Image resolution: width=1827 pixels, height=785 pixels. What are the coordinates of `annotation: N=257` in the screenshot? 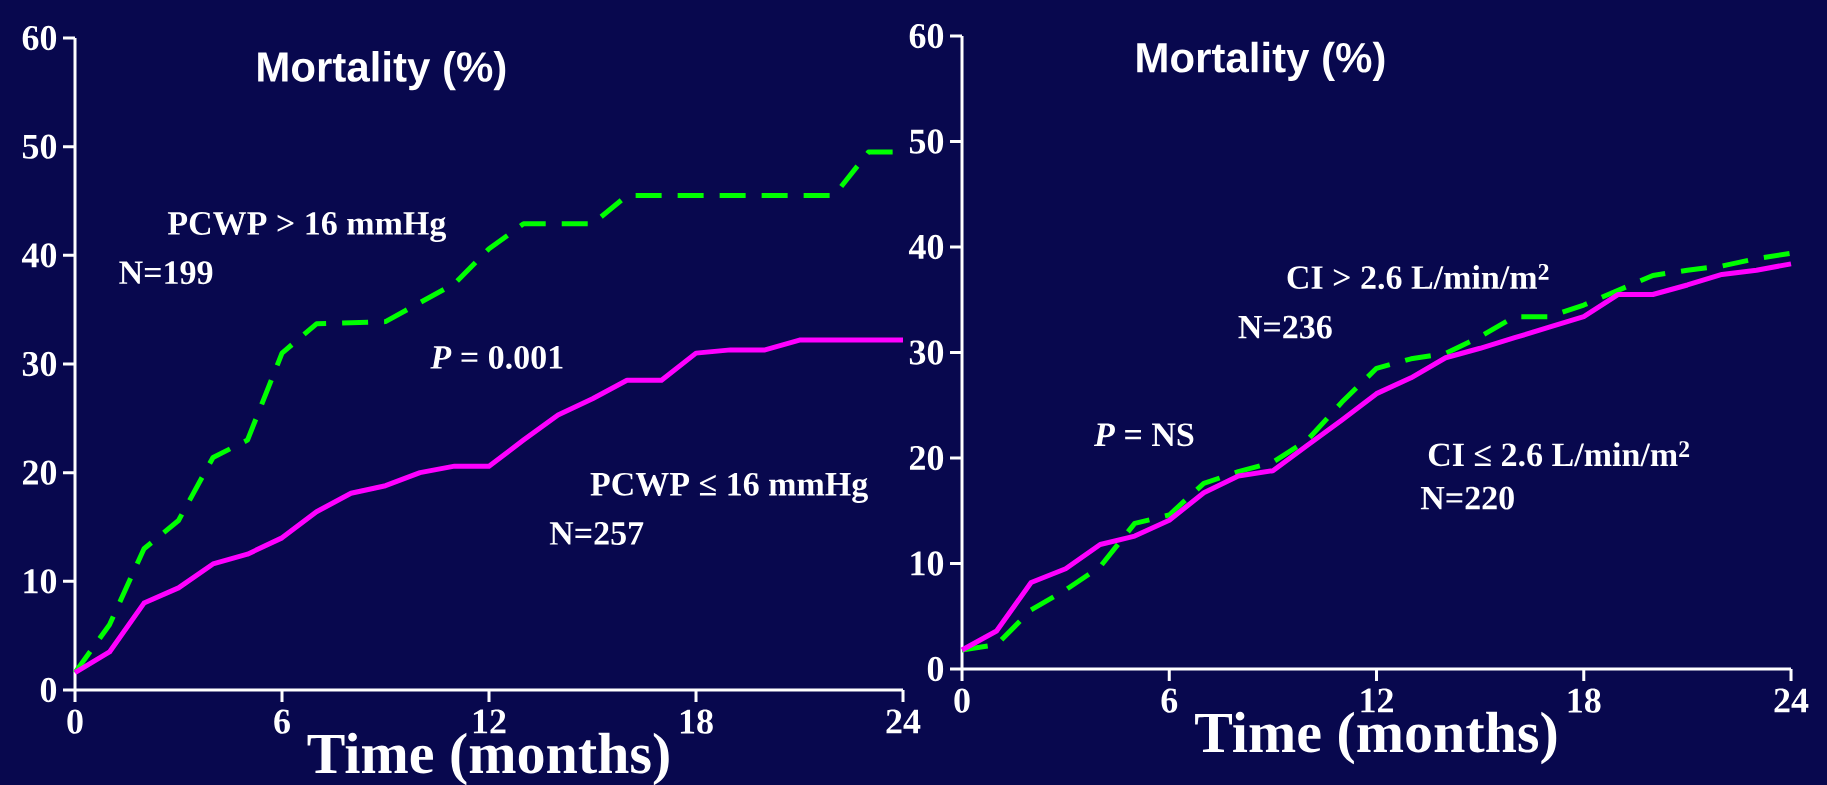 It's located at (596, 533).